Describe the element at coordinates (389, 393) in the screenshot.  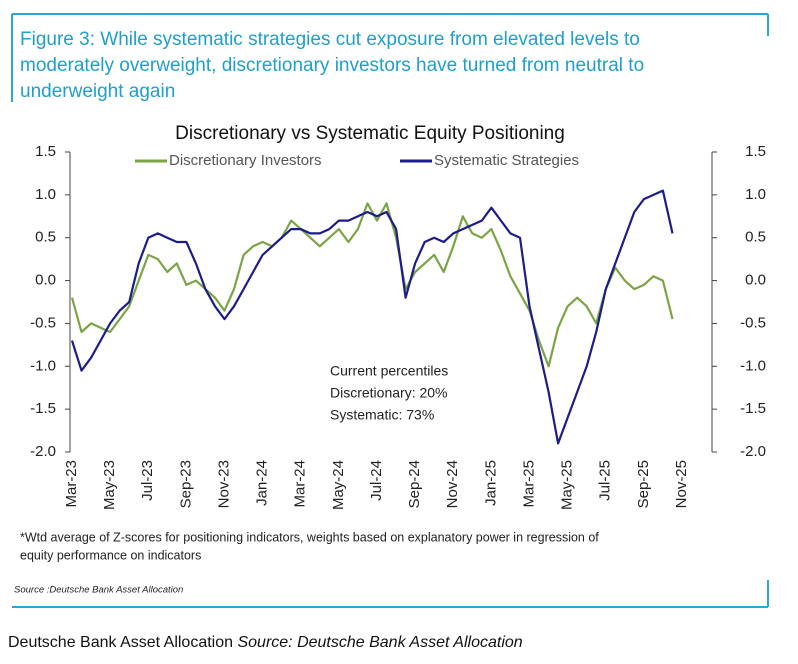
I see `annotation: Discretionary: 20%` at that location.